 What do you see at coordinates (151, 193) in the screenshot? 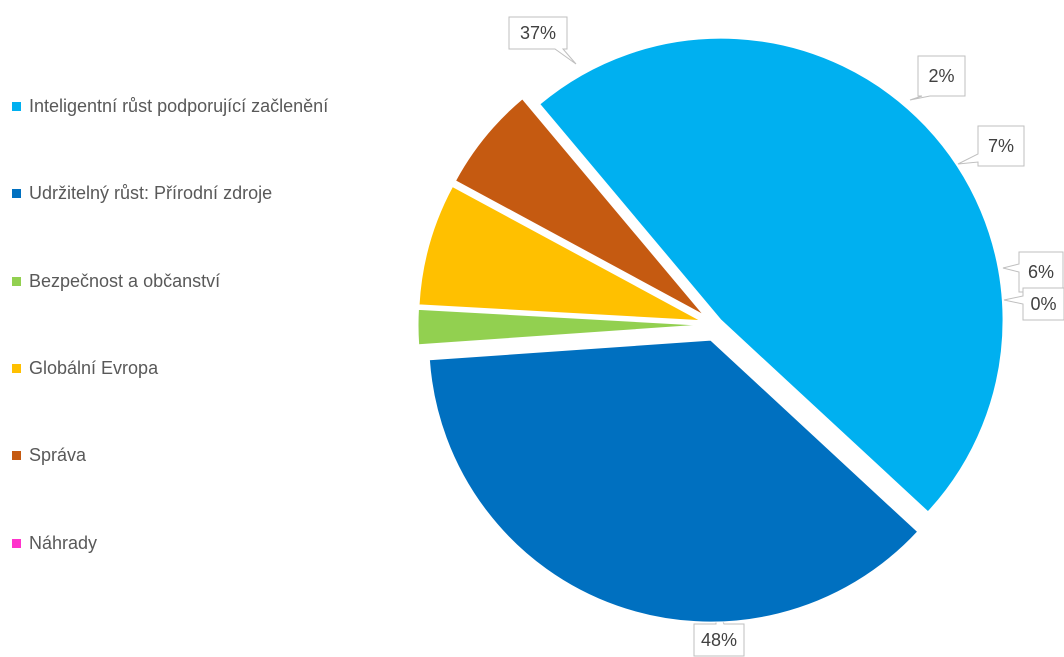
I see `legend-label: Udržitelný růst: Přírodní zdroje` at bounding box center [151, 193].